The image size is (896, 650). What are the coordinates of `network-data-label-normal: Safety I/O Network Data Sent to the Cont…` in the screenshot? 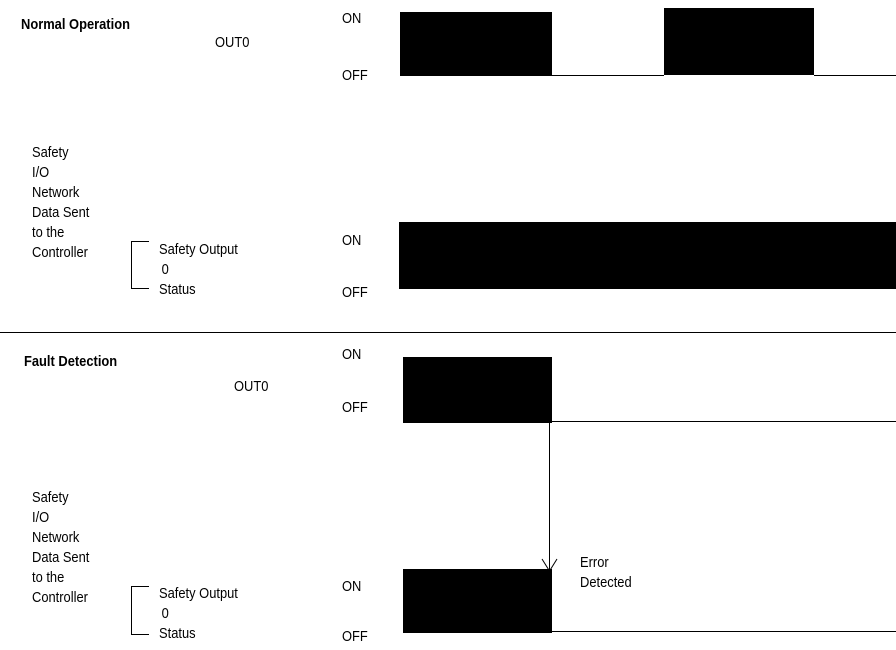 It's located at (60, 203).